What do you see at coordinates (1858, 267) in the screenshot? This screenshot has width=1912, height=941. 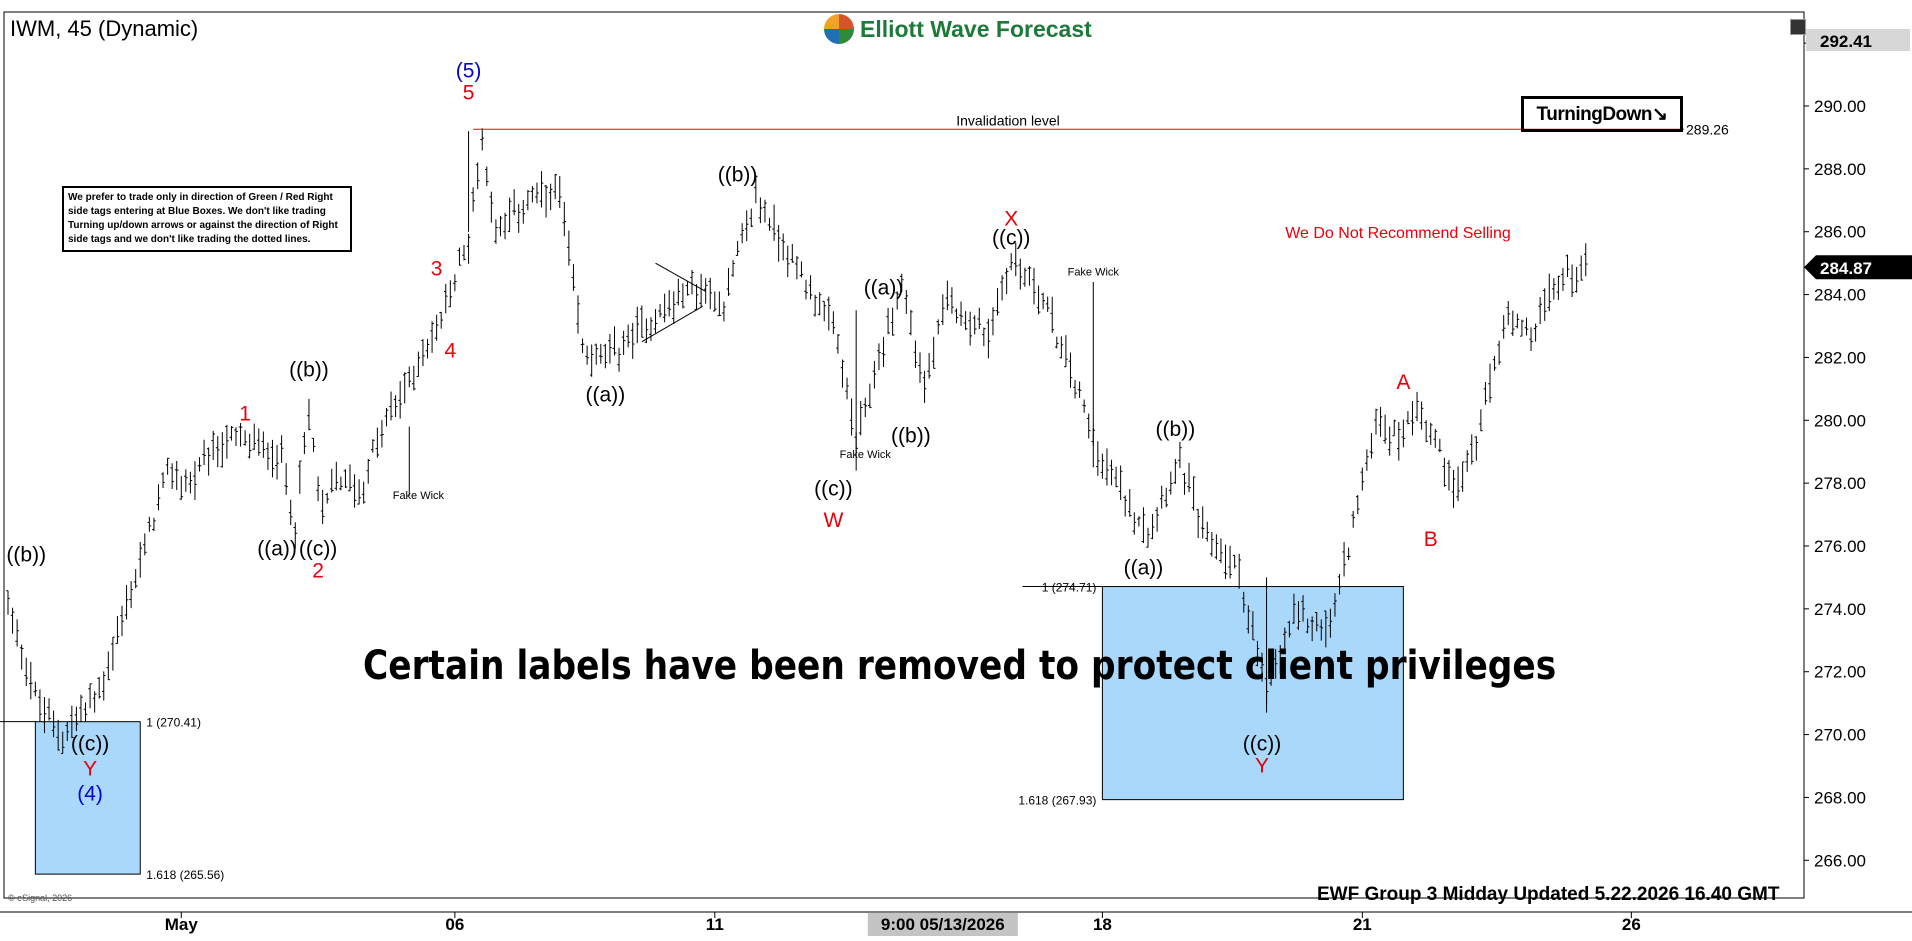 I see `last-price-box` at bounding box center [1858, 267].